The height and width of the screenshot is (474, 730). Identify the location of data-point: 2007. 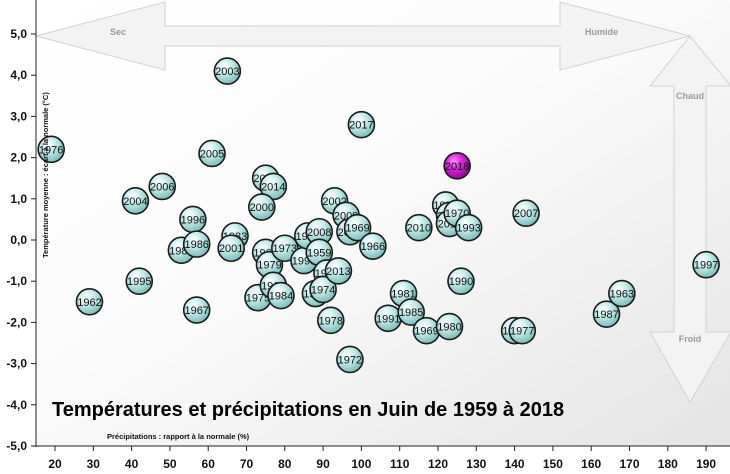
(526, 213).